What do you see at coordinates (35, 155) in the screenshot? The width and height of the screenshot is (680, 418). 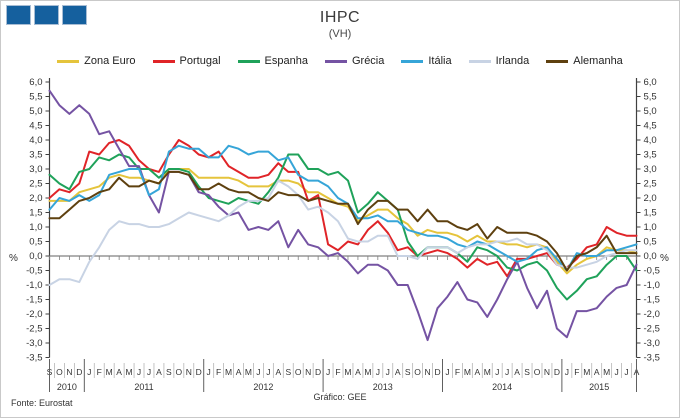 I see `svg-text: 3,5` at bounding box center [35, 155].